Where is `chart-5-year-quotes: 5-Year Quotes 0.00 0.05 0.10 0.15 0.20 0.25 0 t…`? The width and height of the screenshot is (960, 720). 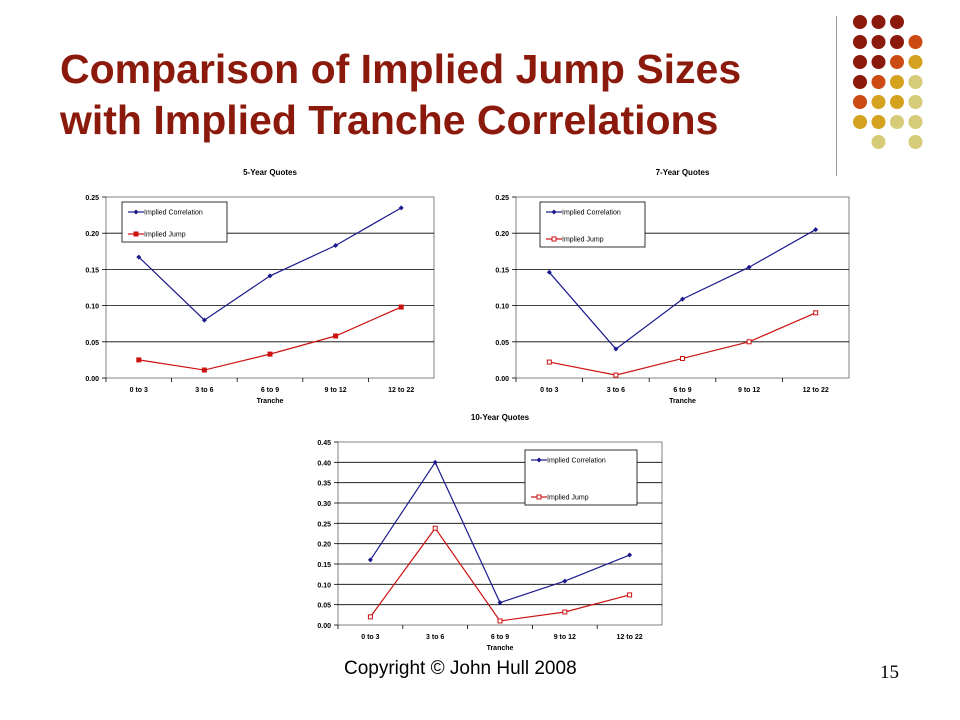 chart-5-year-quotes: 5-Year Quotes 0.00 0.05 0.10 0.15 0.20 0.25 0 t… is located at coordinates (260, 286).